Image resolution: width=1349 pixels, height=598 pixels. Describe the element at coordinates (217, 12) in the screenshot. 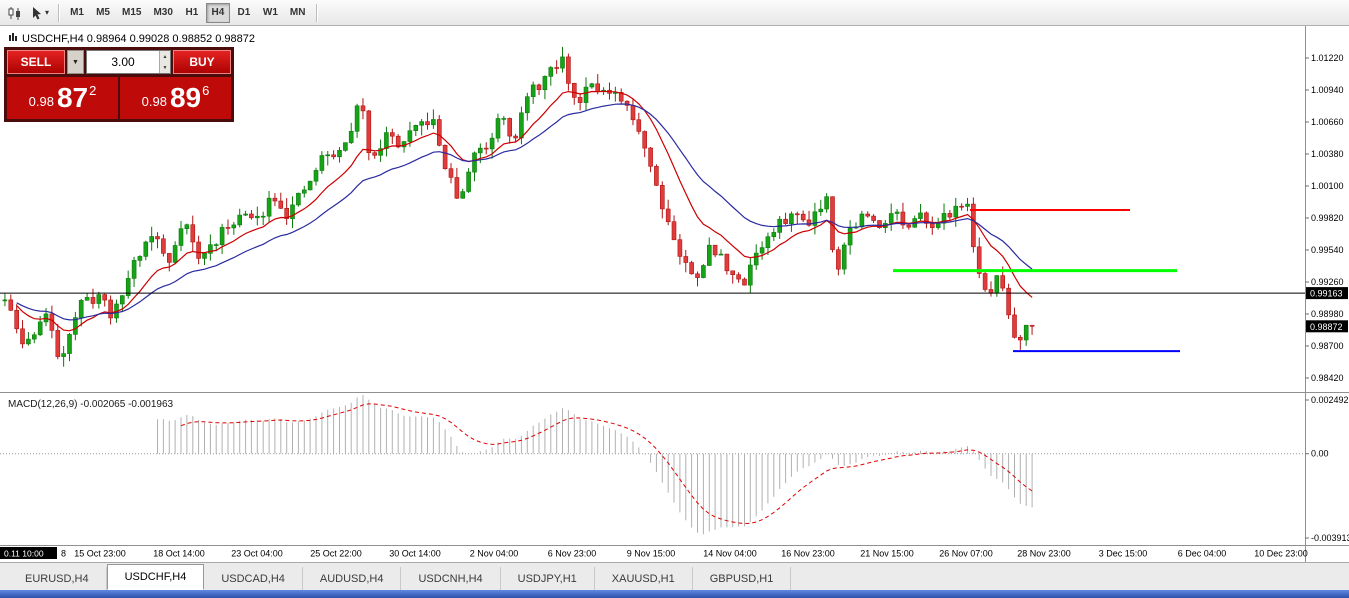

I see `timeframe-button-h4: H4` at that location.